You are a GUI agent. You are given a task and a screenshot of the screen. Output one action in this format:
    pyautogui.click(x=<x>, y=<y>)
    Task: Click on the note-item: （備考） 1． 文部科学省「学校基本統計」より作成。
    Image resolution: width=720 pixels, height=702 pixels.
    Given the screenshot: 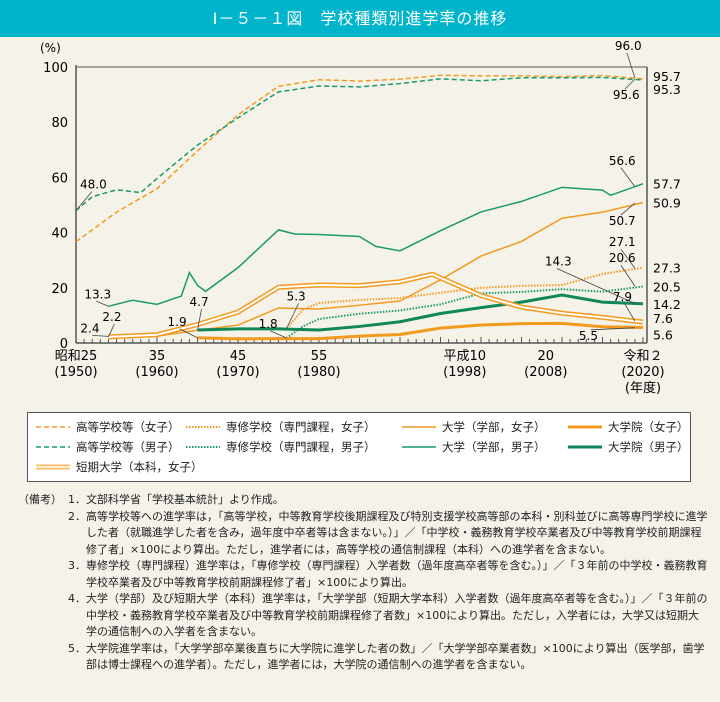 What is the action you would take?
    pyautogui.click(x=363, y=500)
    